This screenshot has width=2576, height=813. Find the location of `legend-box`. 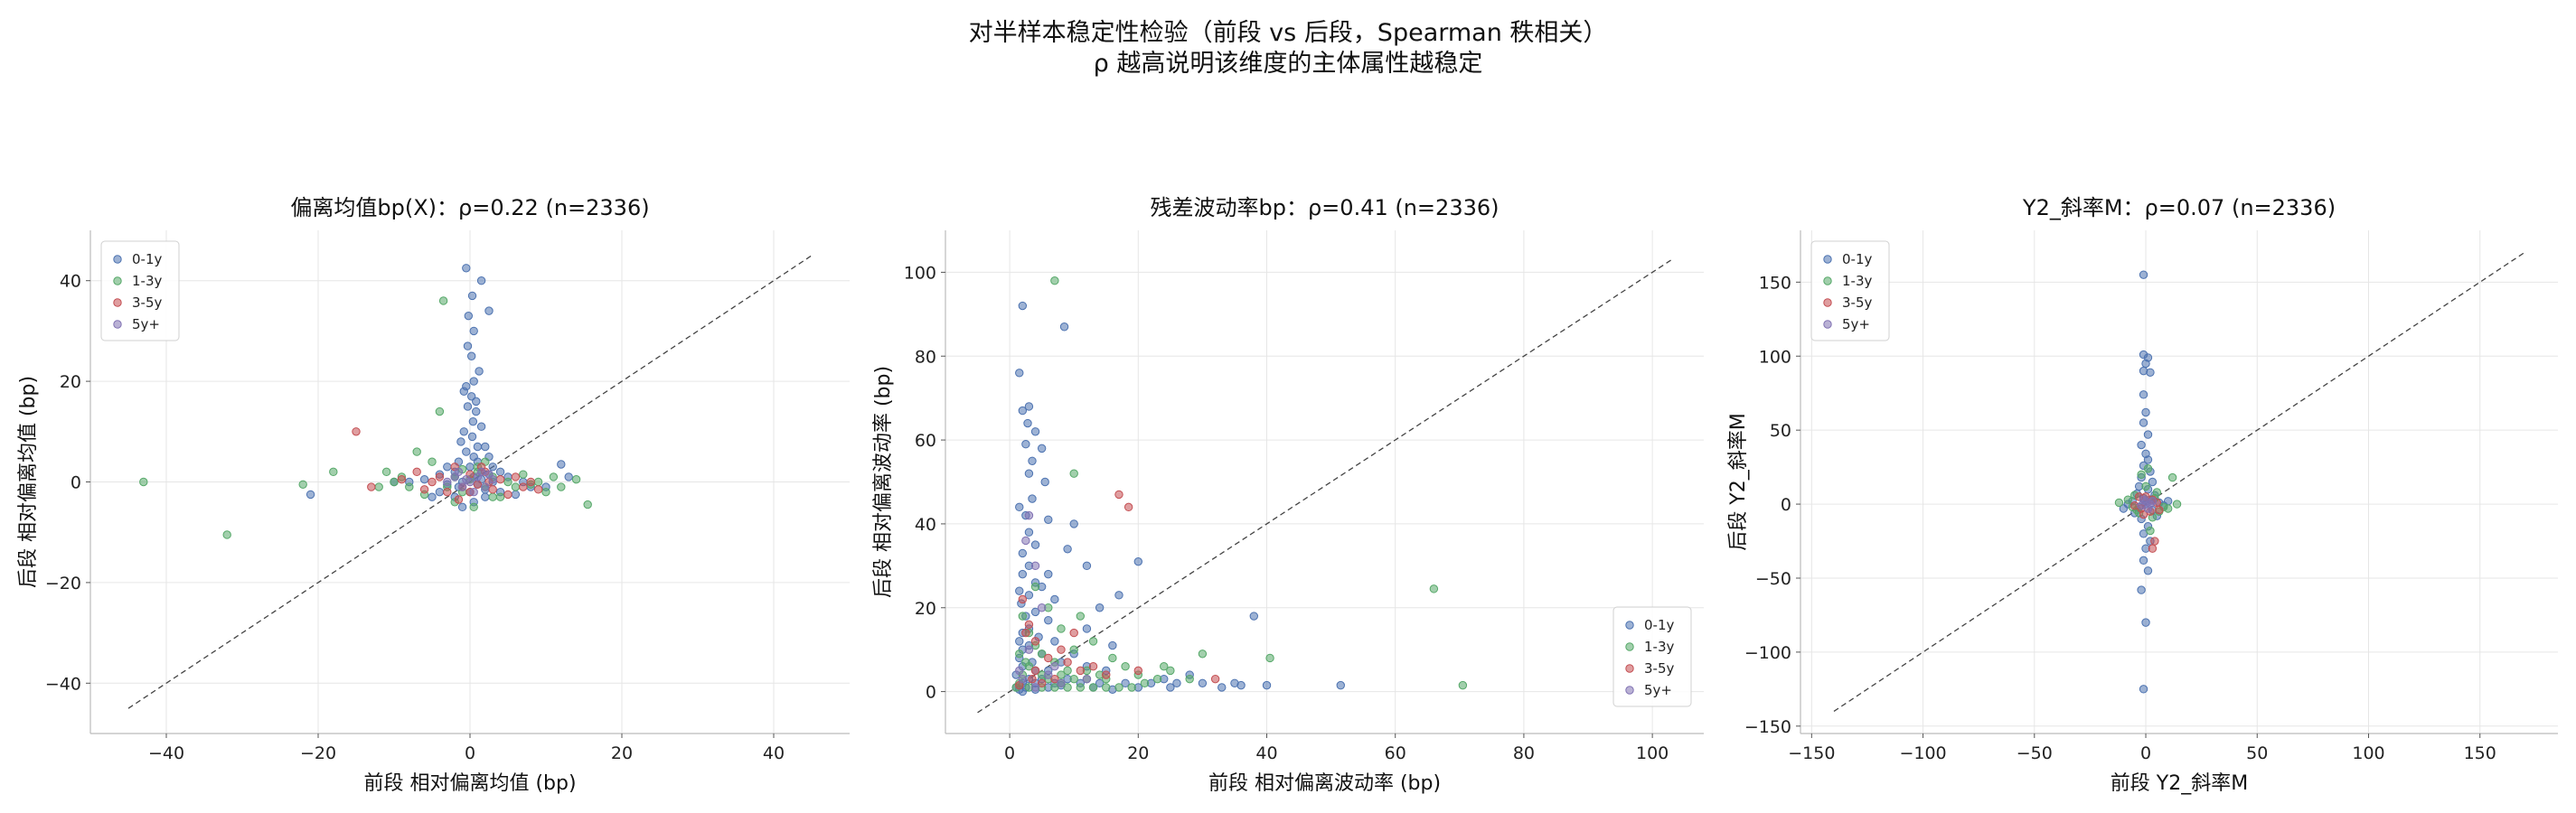

legend-box is located at coordinates (1850, 291).